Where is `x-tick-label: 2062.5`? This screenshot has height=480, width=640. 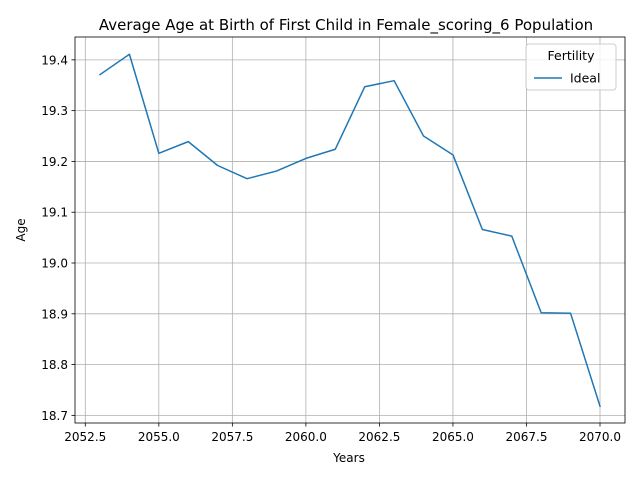
x-tick-label: 2062.5 is located at coordinates (379, 437).